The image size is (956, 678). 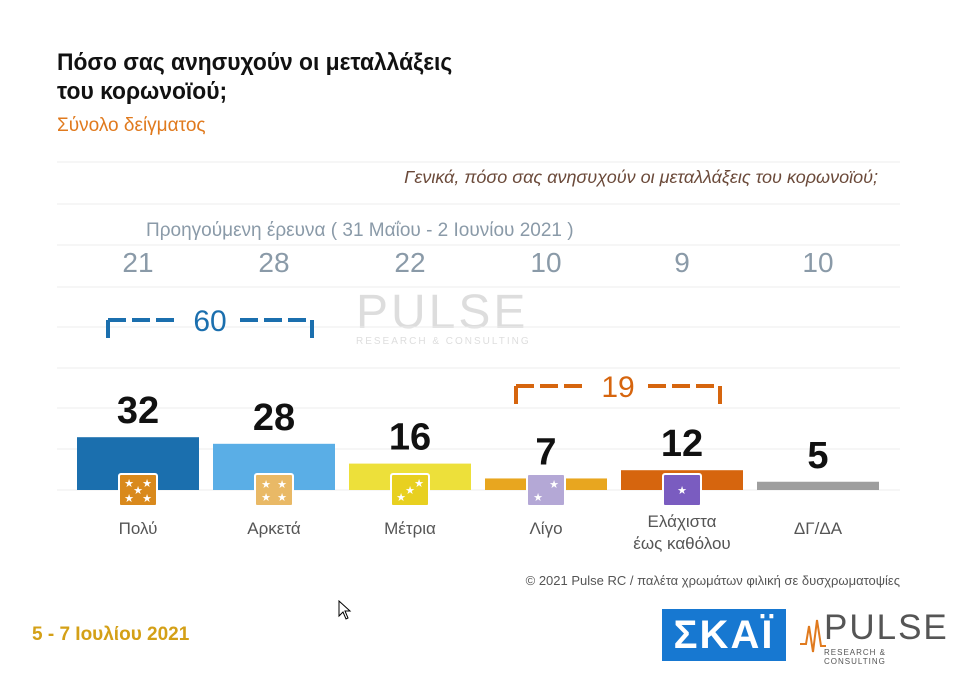 What do you see at coordinates (442, 312) in the screenshot?
I see `watermark-brand: PULSE` at bounding box center [442, 312].